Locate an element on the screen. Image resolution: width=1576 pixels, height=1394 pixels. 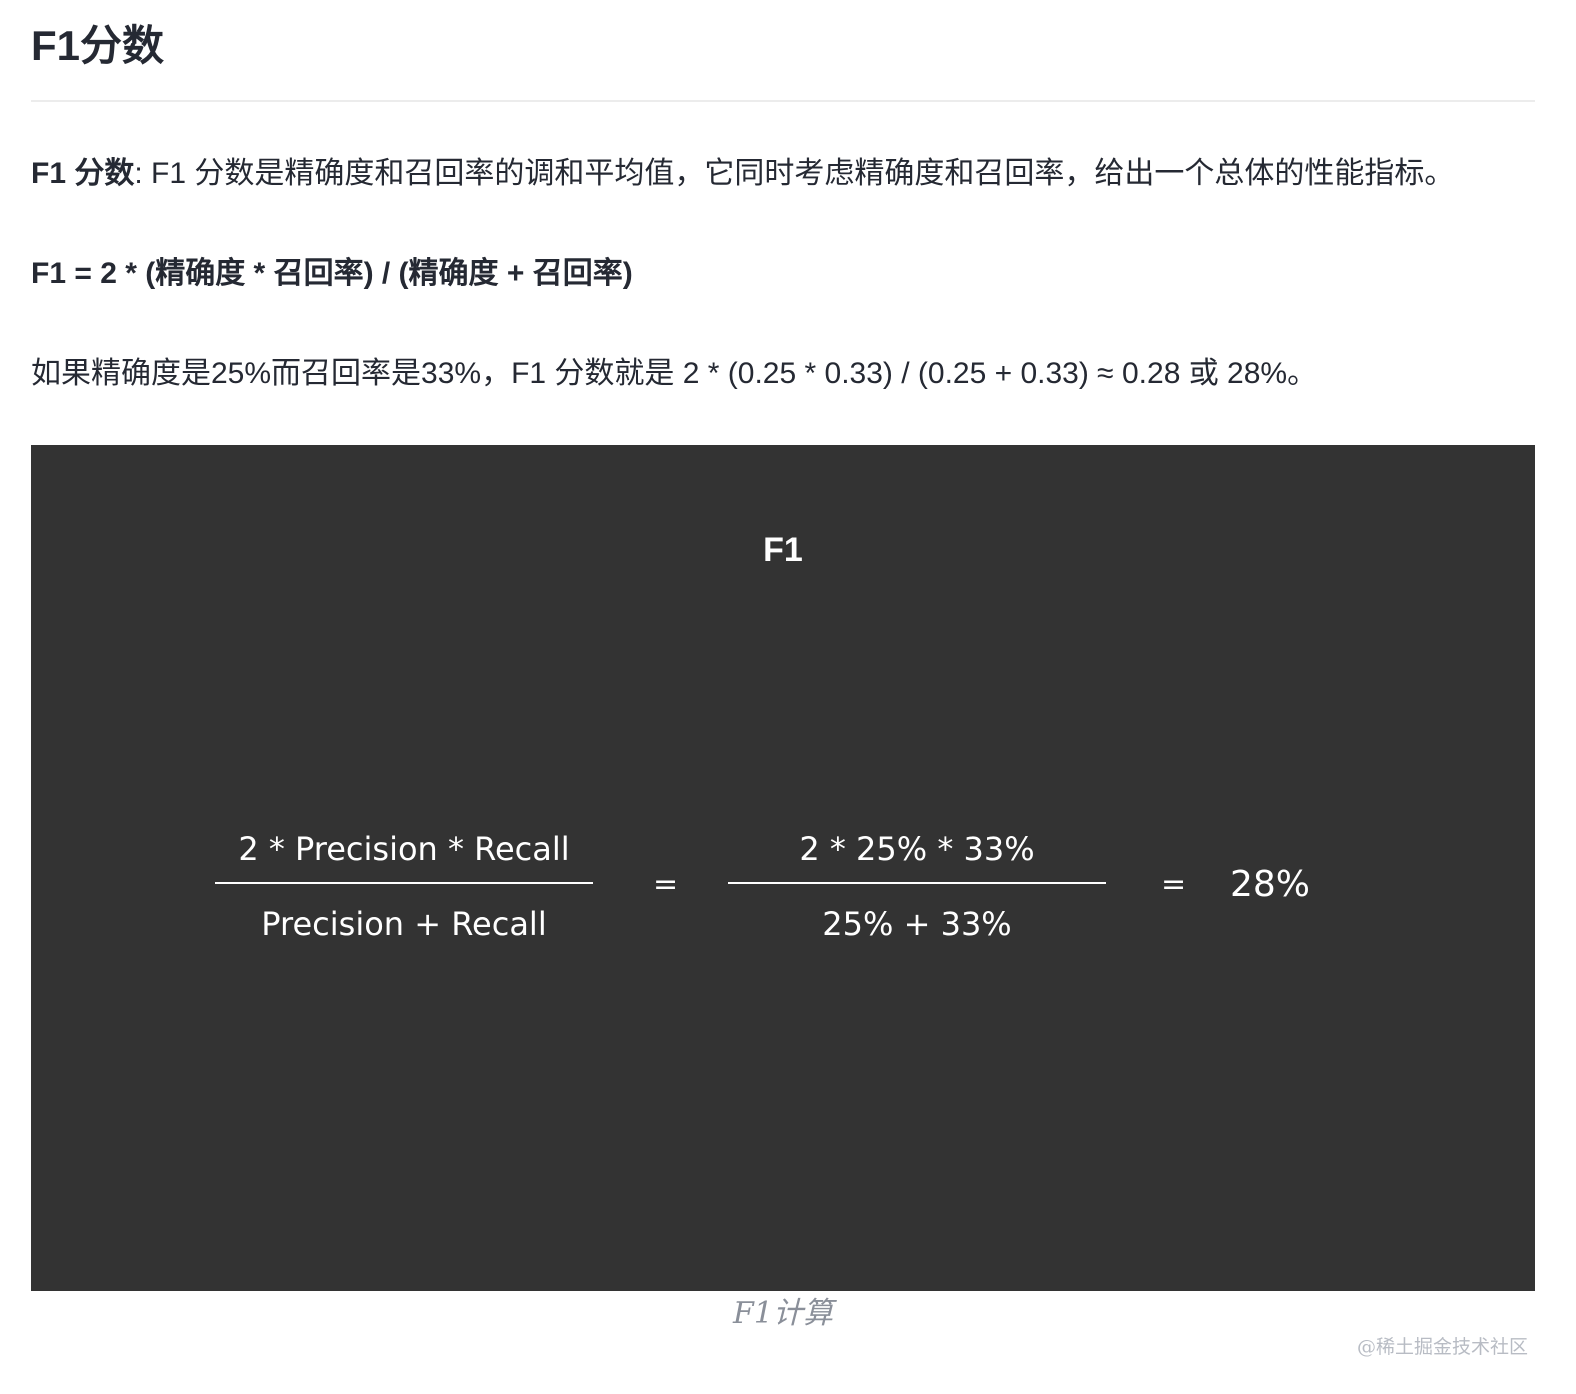
watermark: @稀土掘金技术社区 is located at coordinates (1442, 1347).